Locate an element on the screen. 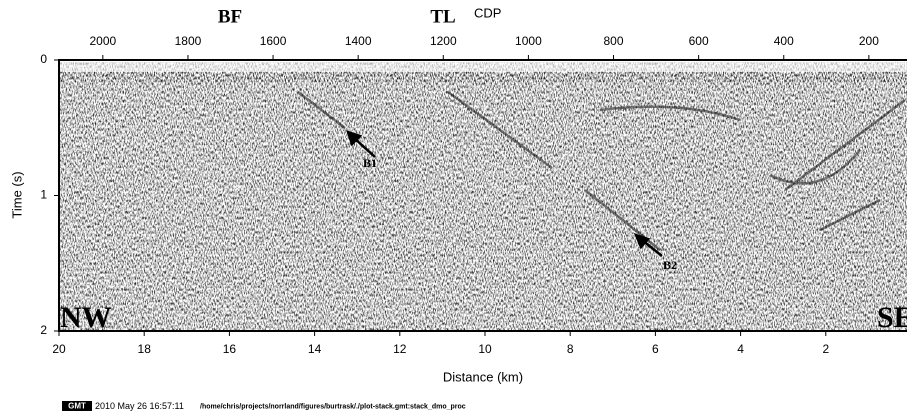 The height and width of the screenshot is (416, 907). x-tick-label: 4 is located at coordinates (740, 349).